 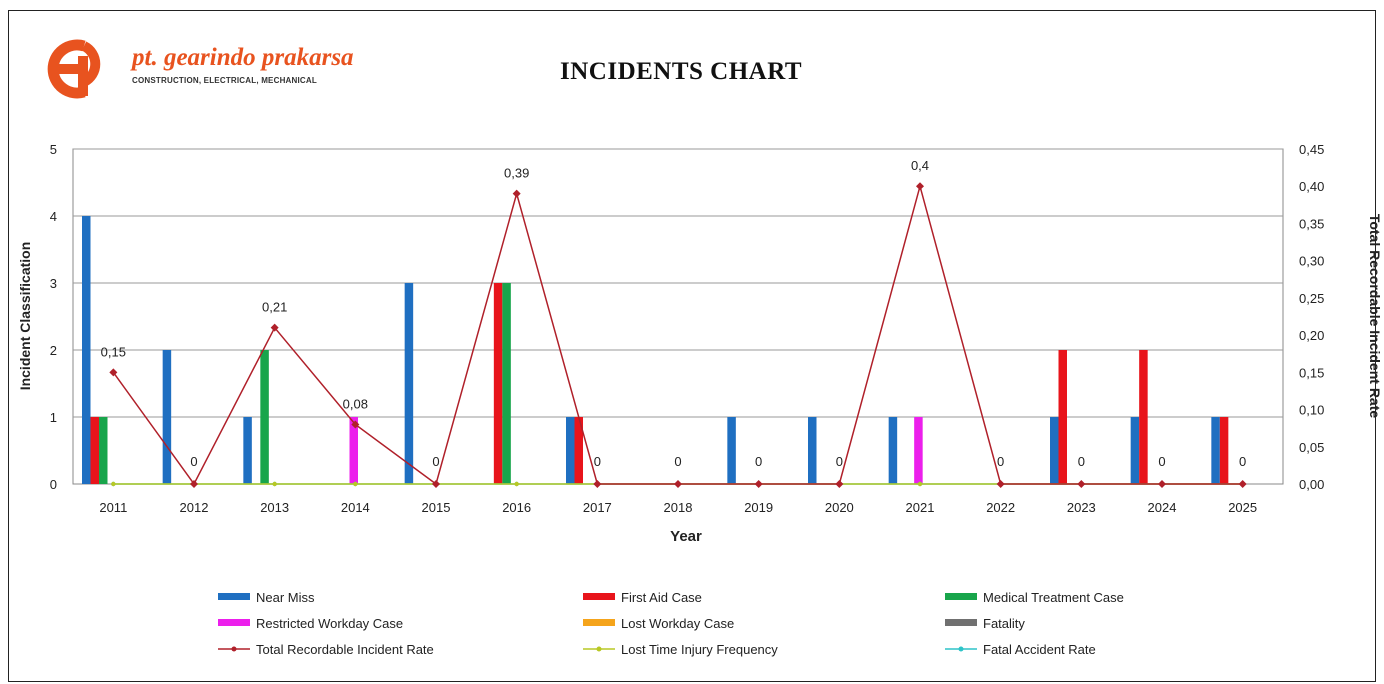 What do you see at coordinates (53, 149) in the screenshot?
I see `y-tick-label: 5` at bounding box center [53, 149].